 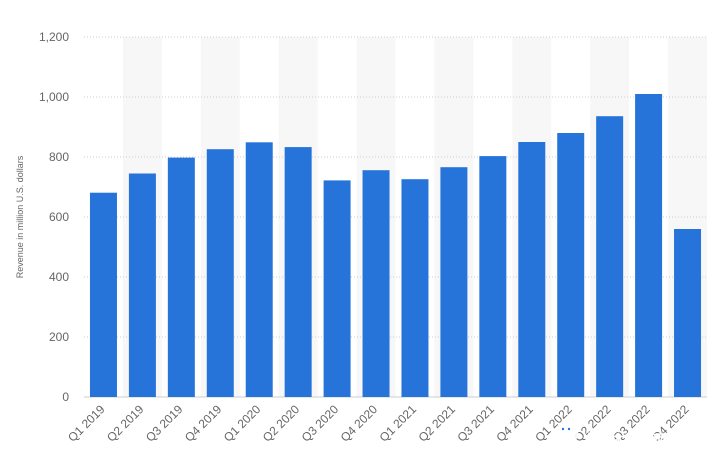 I want to click on y-tick-label: 600, so click(x=59, y=217).